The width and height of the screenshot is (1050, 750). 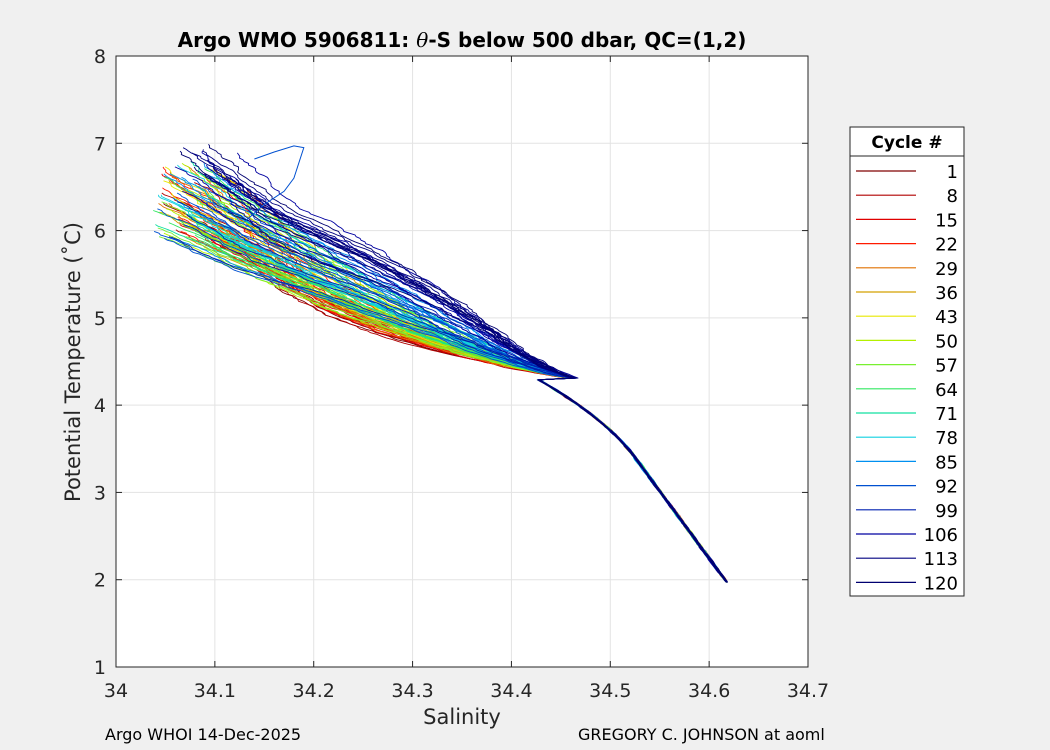 I want to click on y-tick-labels: 1 2 3 4 5 6 7 8, so click(x=100, y=362).